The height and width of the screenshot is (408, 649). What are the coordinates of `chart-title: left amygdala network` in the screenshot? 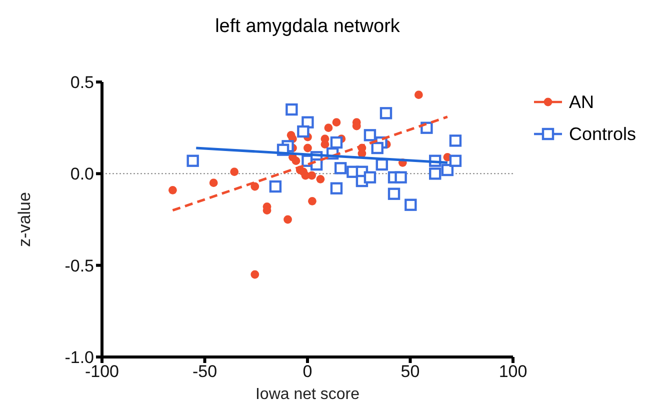 It's located at (307, 27).